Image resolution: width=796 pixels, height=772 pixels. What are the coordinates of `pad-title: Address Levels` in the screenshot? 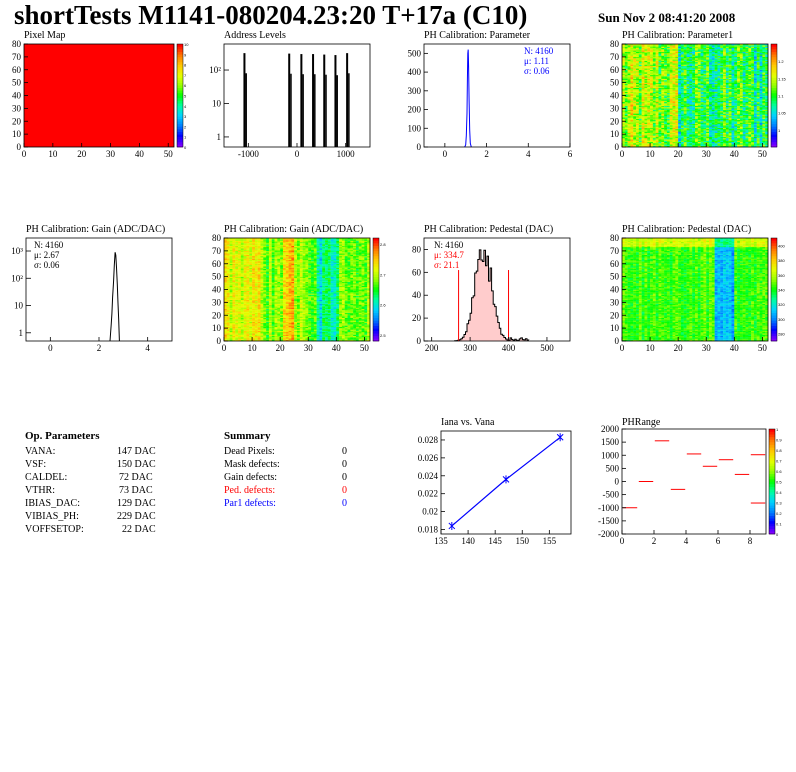 It's located at (255, 35).